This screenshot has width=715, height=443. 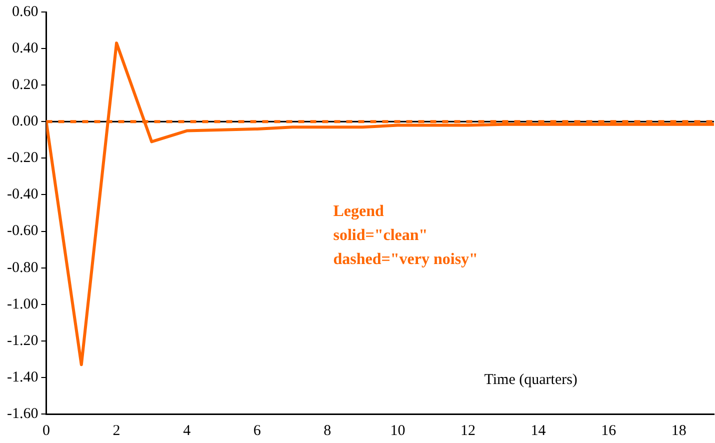 What do you see at coordinates (22, 377) in the screenshot?
I see `y-tick-label: -1.40` at bounding box center [22, 377].